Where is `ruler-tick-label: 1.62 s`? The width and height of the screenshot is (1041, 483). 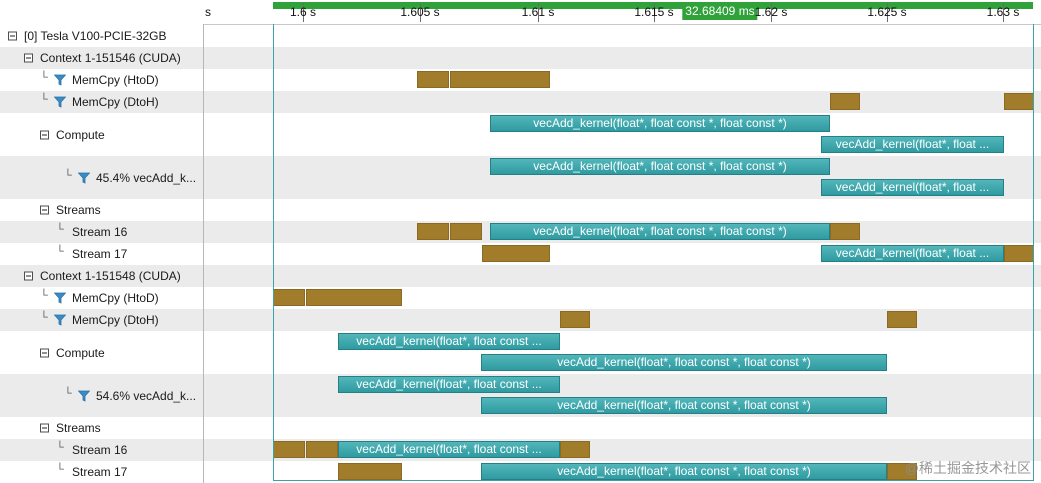
ruler-tick-label: 1.62 s is located at coordinates (771, 12).